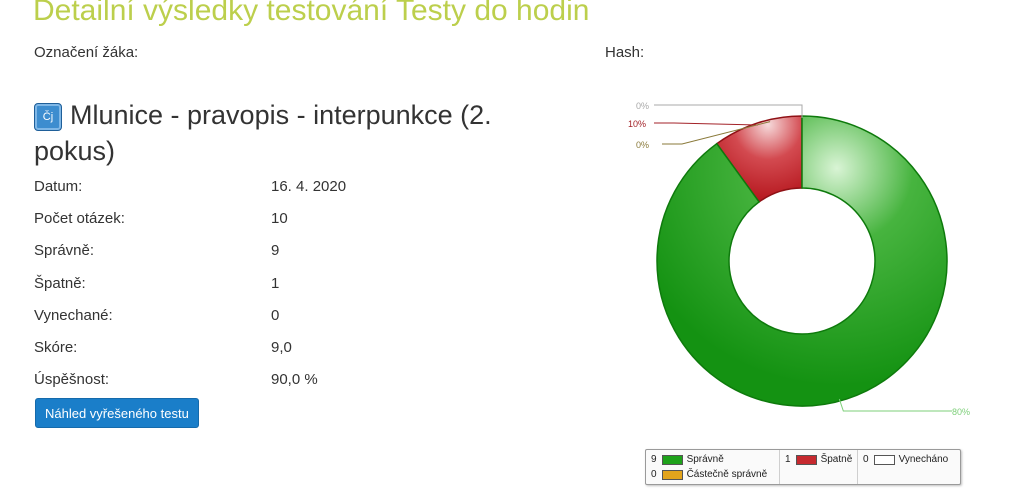 The height and width of the screenshot is (496, 1019). Describe the element at coordinates (72, 380) in the screenshot. I see `stat-label: Úspěšnost:` at that location.